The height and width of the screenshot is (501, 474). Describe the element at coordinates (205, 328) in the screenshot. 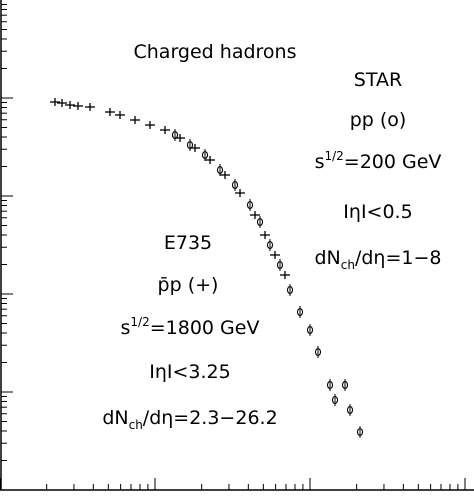

I see `annotation: =1800 GeV` at that location.